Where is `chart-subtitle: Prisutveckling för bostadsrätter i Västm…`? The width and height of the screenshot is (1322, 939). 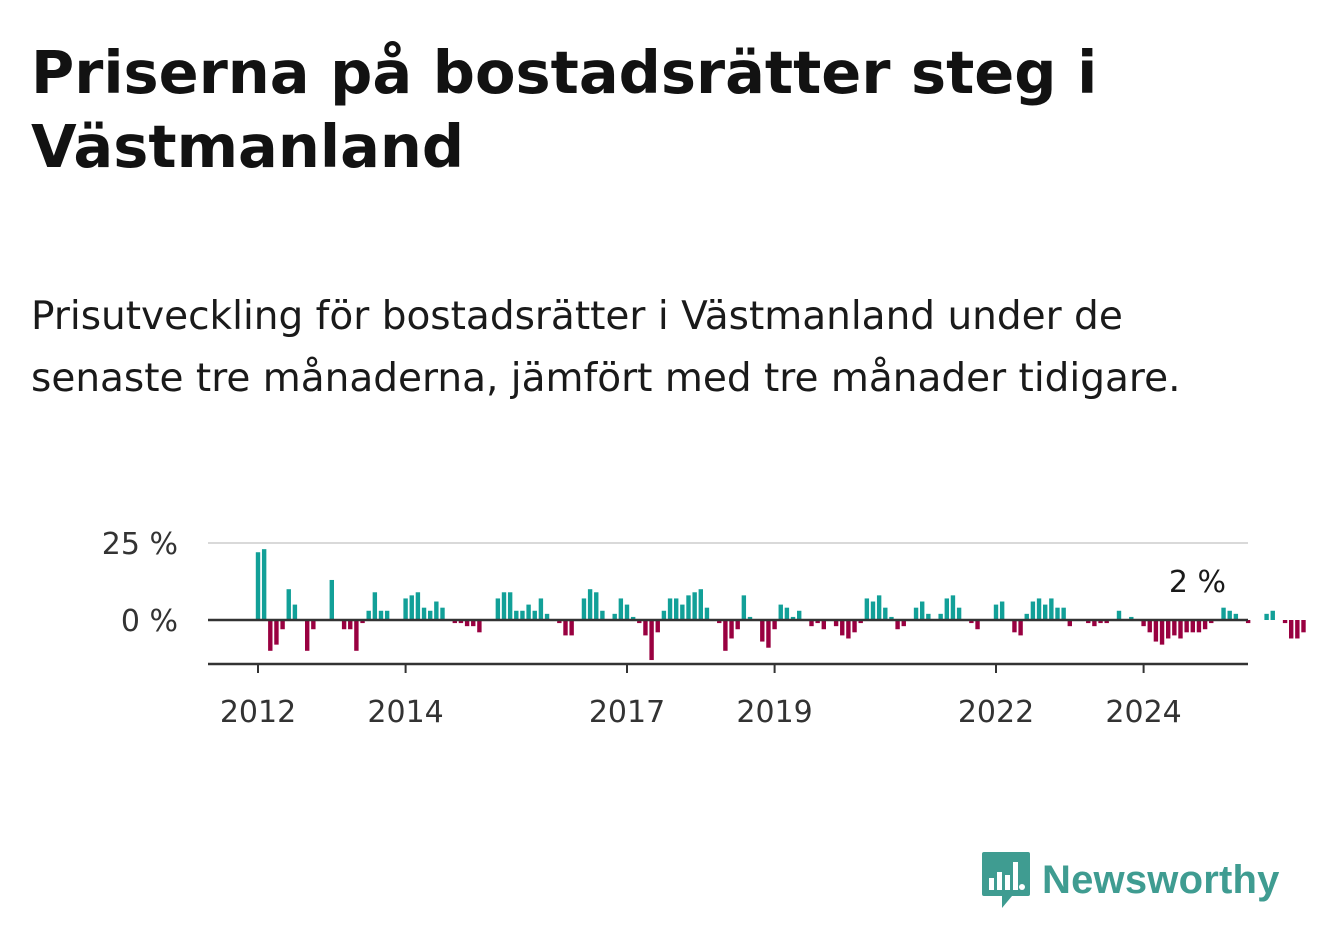 chart-subtitle: Prisutveckling för bostadsrätter i Västm… is located at coordinates (606, 347).